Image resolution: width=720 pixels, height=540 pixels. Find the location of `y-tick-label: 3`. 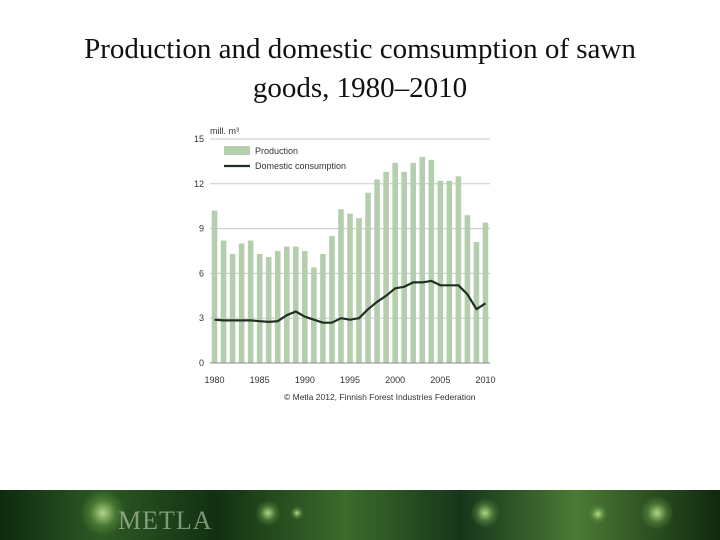

y-tick-label: 3 is located at coordinates (201, 318).